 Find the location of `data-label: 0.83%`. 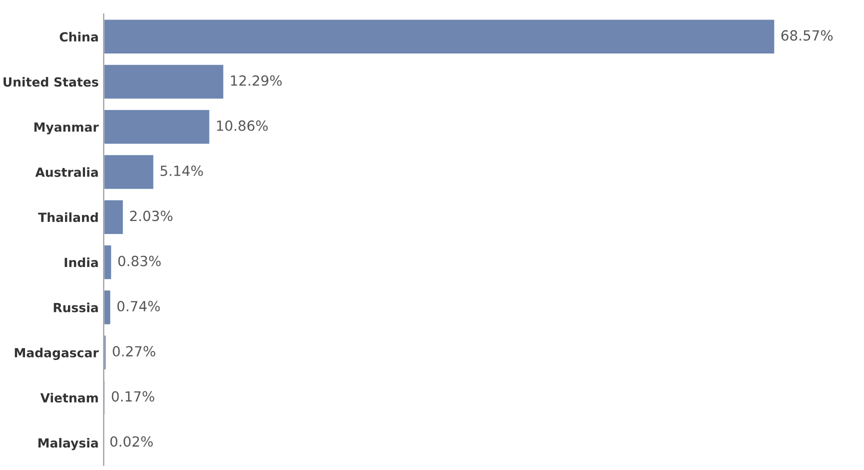

data-label: 0.83% is located at coordinates (139, 261).